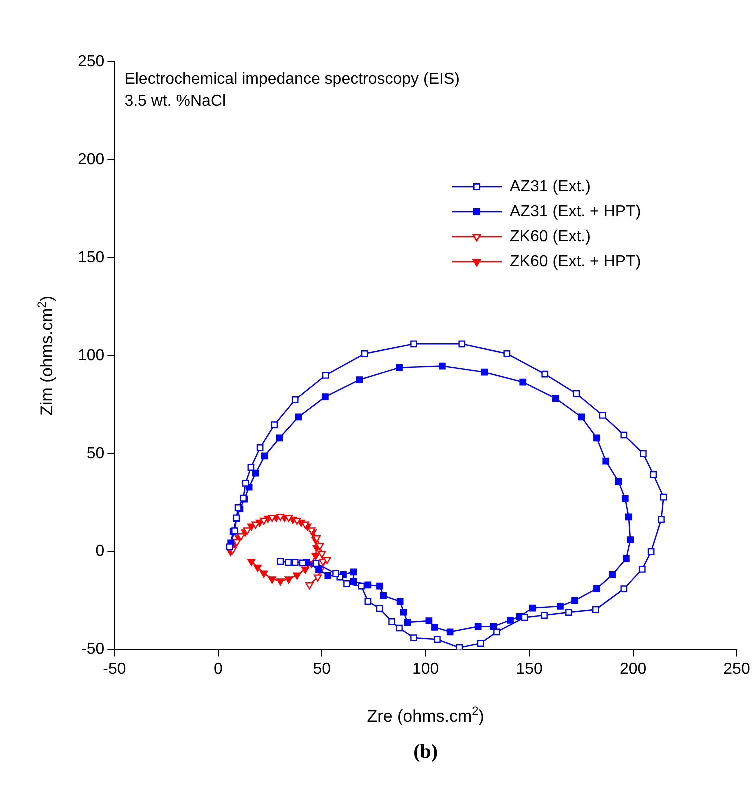  I want to click on y-tick-label: 150, so click(91, 257).